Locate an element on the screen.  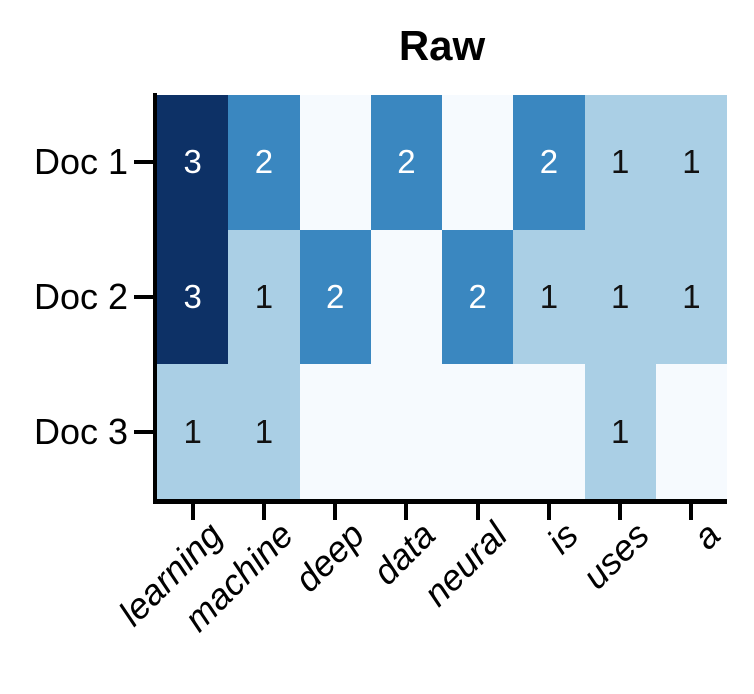
y-tick-label: Doc 3 is located at coordinates (80, 431).